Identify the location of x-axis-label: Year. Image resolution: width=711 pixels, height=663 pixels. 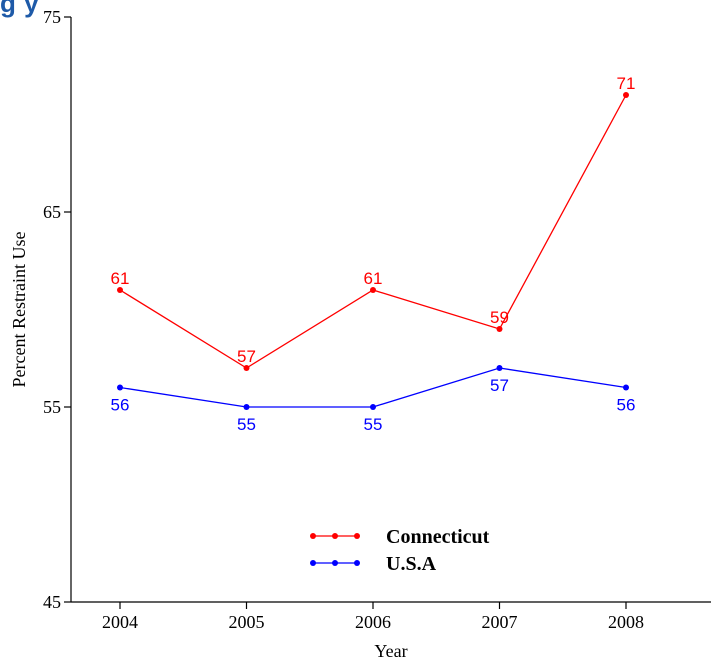
(390, 651).